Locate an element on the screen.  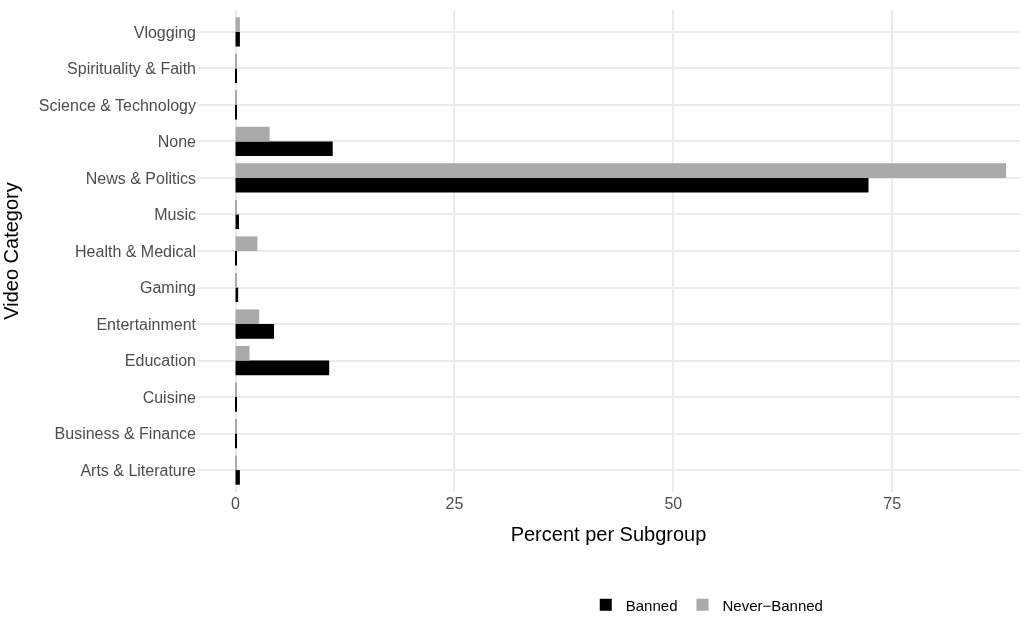
y-tick-label: Spirituality & Faith is located at coordinates (131, 69).